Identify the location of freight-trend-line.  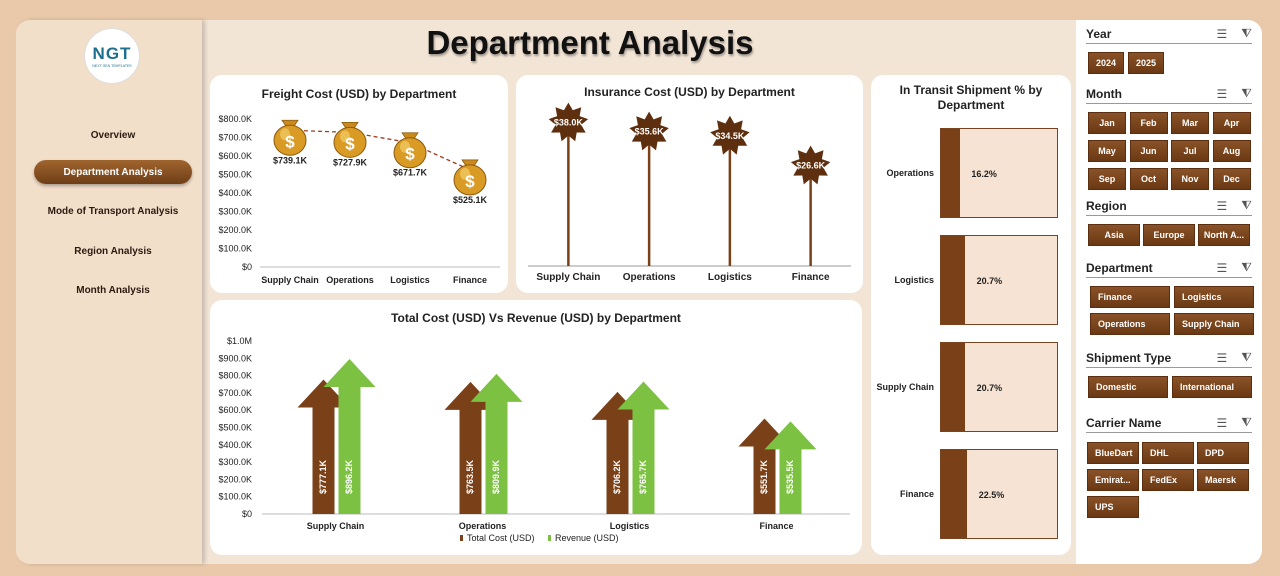
(380, 150).